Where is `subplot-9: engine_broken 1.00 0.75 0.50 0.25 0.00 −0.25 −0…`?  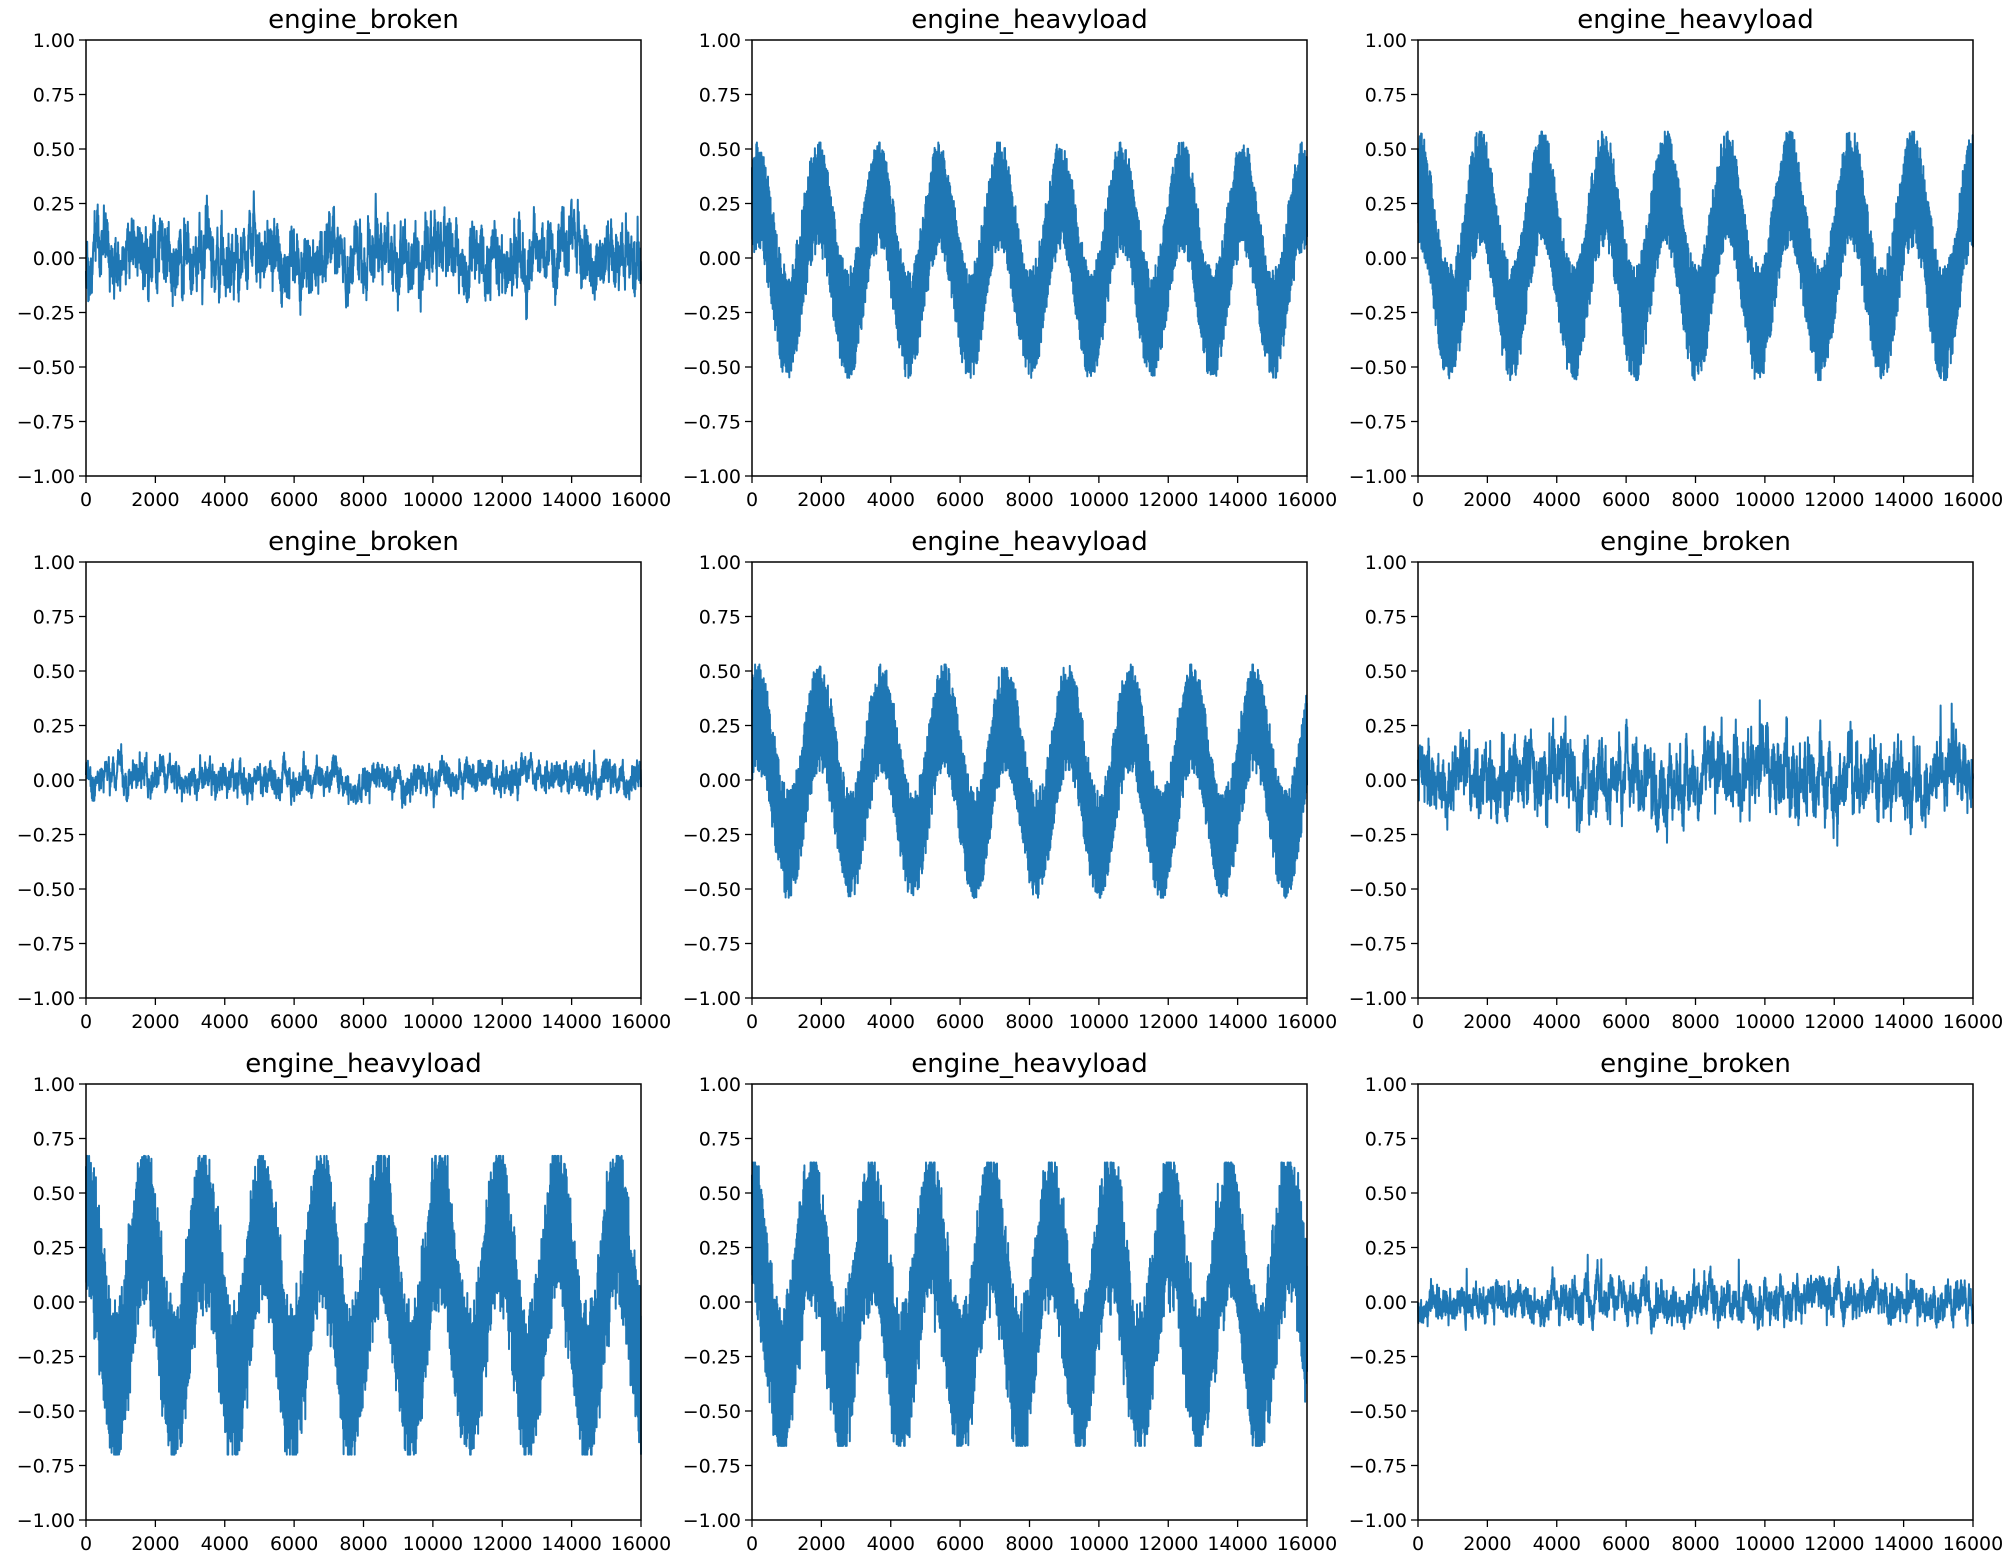
subplot-9: engine_broken 1.00 0.75 0.50 0.25 0.00 −0.25 −0… is located at coordinates (1676, 1302).